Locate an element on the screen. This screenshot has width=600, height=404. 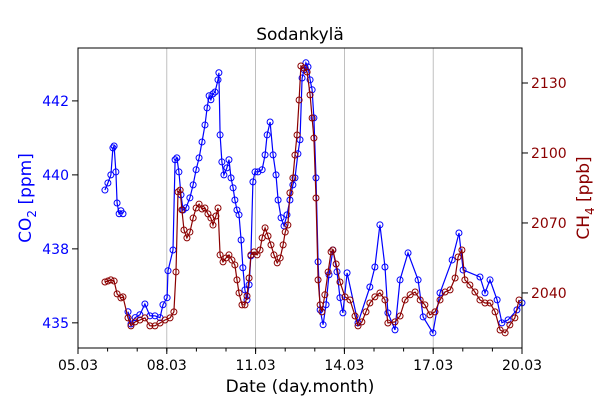
x-axis: 05.03 08.03 11.03 14.03 17.03 20.03 is located at coordinates (300, 361).